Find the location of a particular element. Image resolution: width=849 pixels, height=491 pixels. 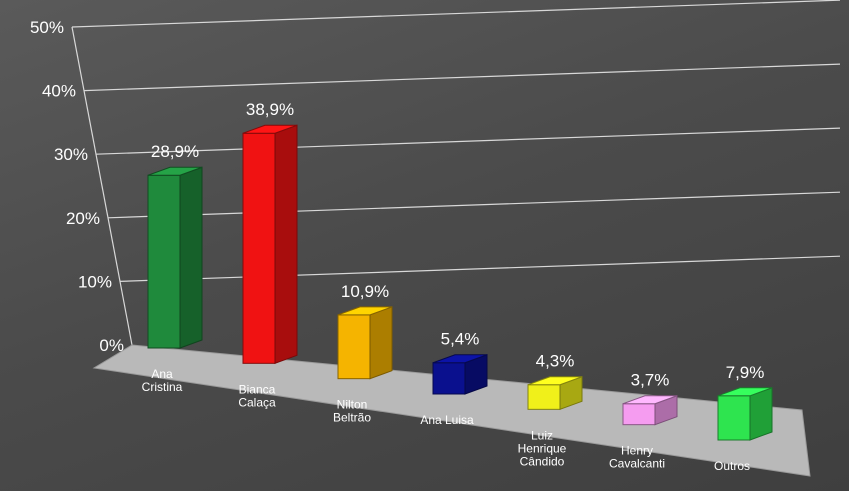

category-label: Henry is located at coordinates (637, 451).